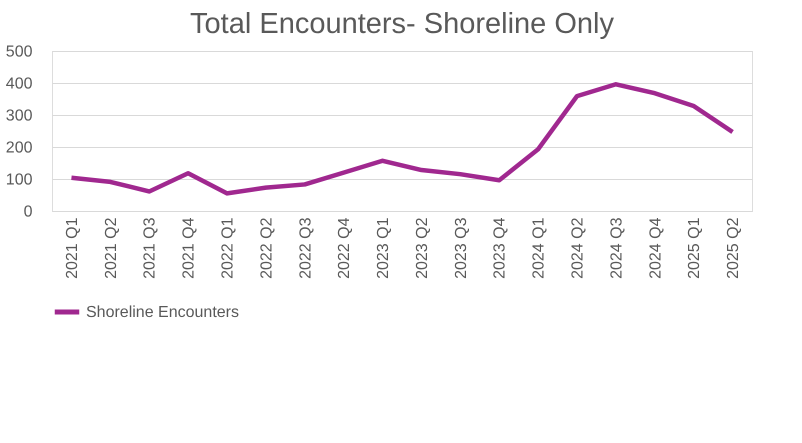 The height and width of the screenshot is (443, 802). What do you see at coordinates (228, 248) in the screenshot?
I see `x-tick-label: 2022 Q1` at bounding box center [228, 248].